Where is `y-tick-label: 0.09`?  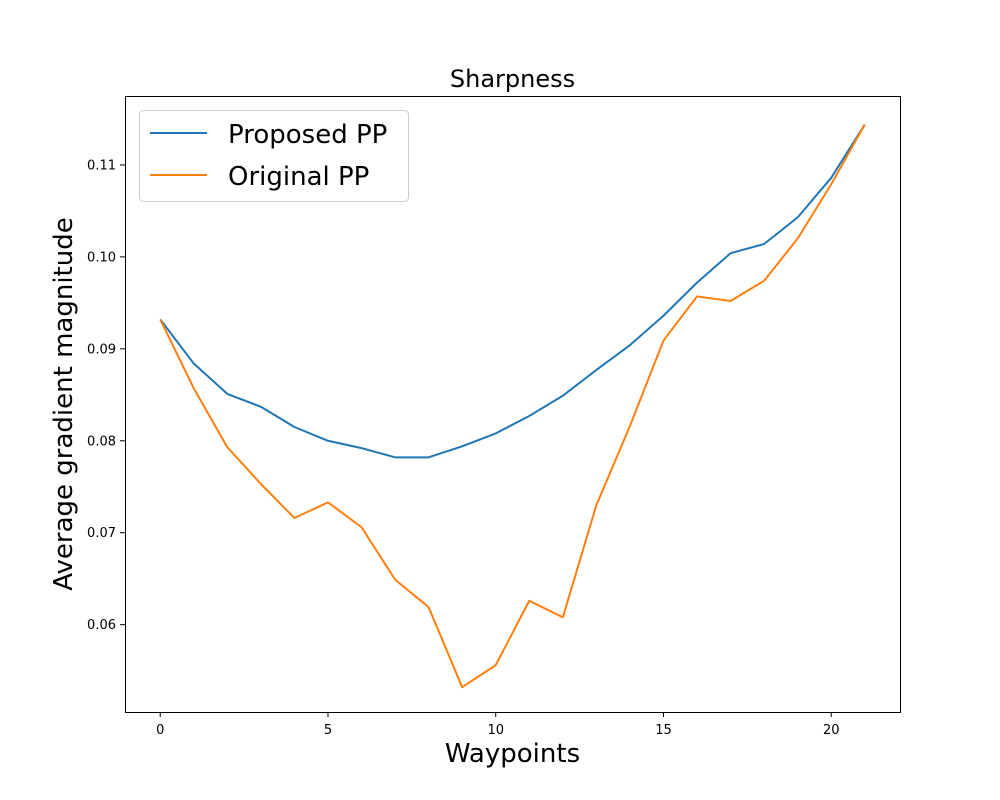
y-tick-label: 0.09 is located at coordinates (101, 349).